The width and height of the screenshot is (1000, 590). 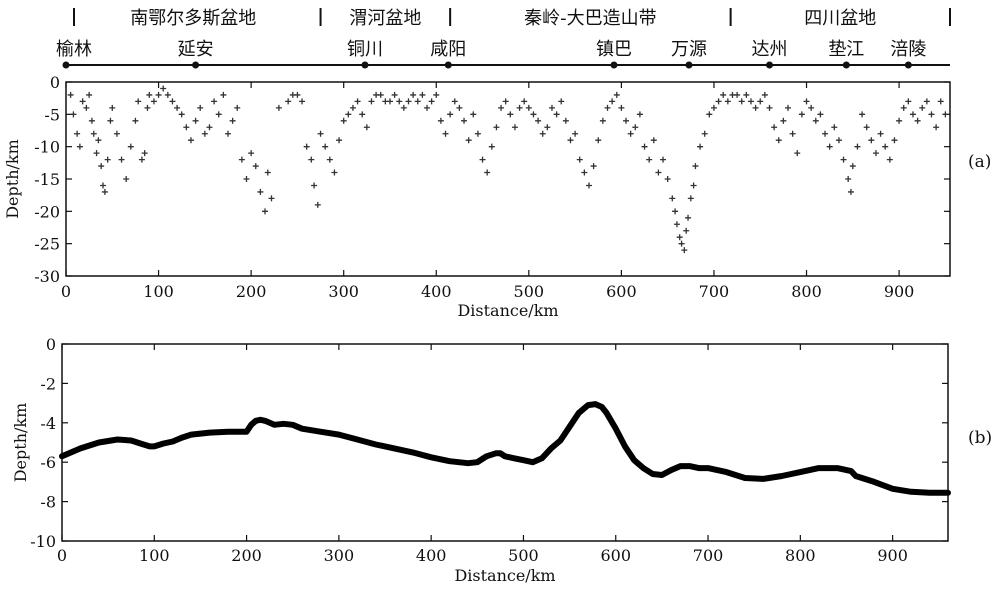 What do you see at coordinates (154, 555) in the screenshot?
I see `x-tick-label-b: 100` at bounding box center [154, 555].